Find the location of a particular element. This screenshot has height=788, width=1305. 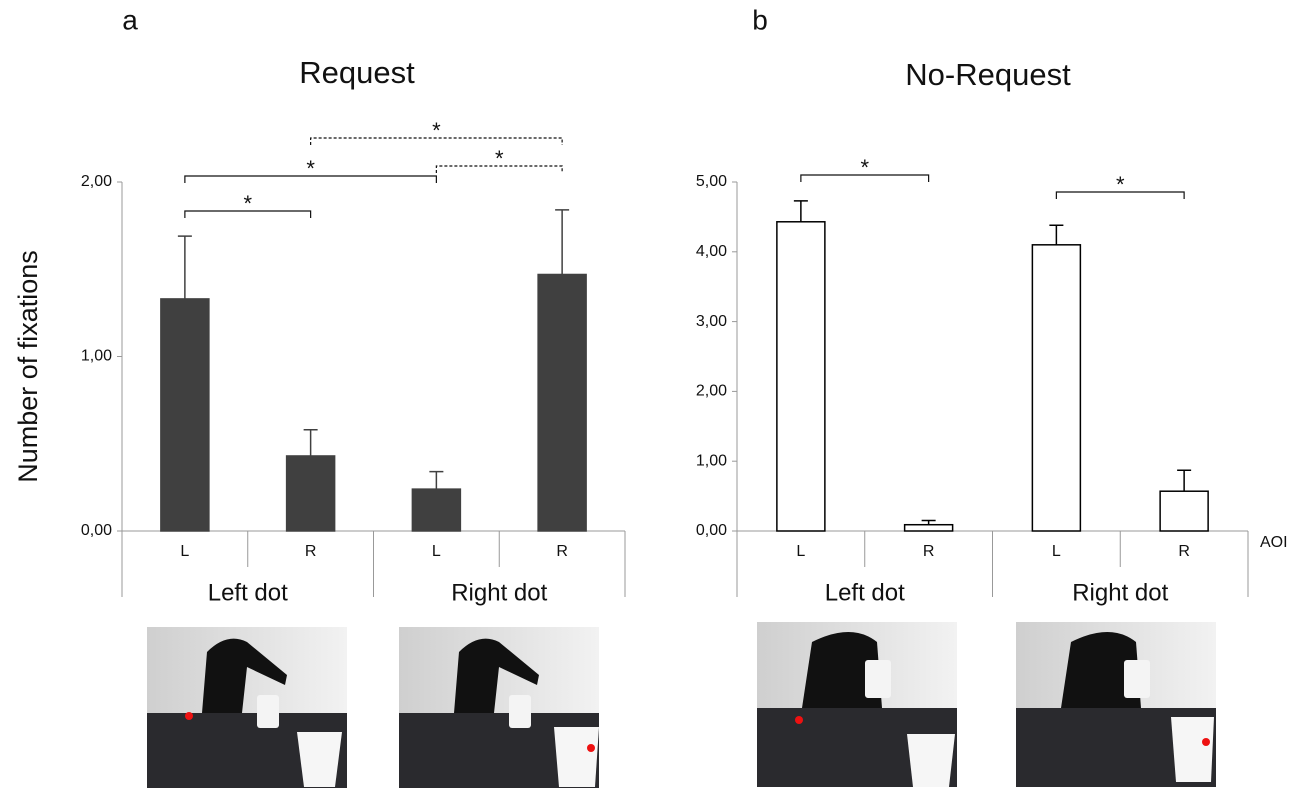

chart-title: Request is located at coordinates (357, 72).